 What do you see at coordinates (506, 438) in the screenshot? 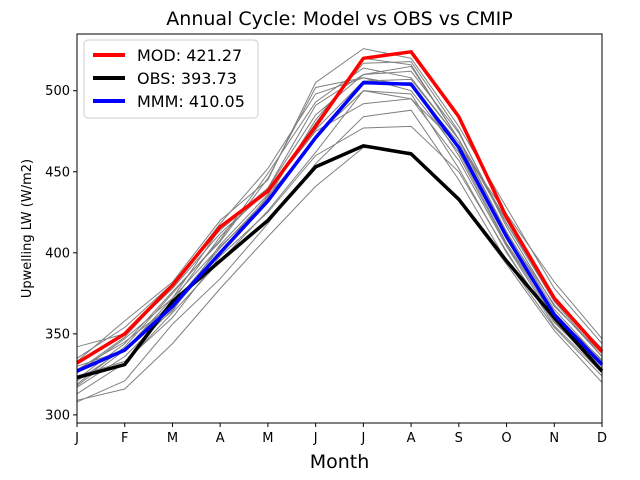
I see `x-tick-label-10: O` at bounding box center [506, 438].